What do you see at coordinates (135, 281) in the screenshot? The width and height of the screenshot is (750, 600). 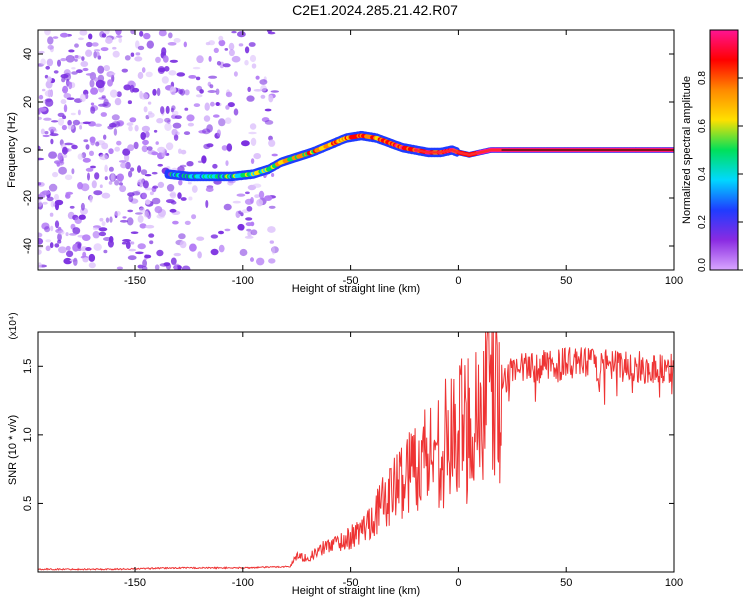 I see `spectrogram-x-tick-label: -150` at bounding box center [135, 281].